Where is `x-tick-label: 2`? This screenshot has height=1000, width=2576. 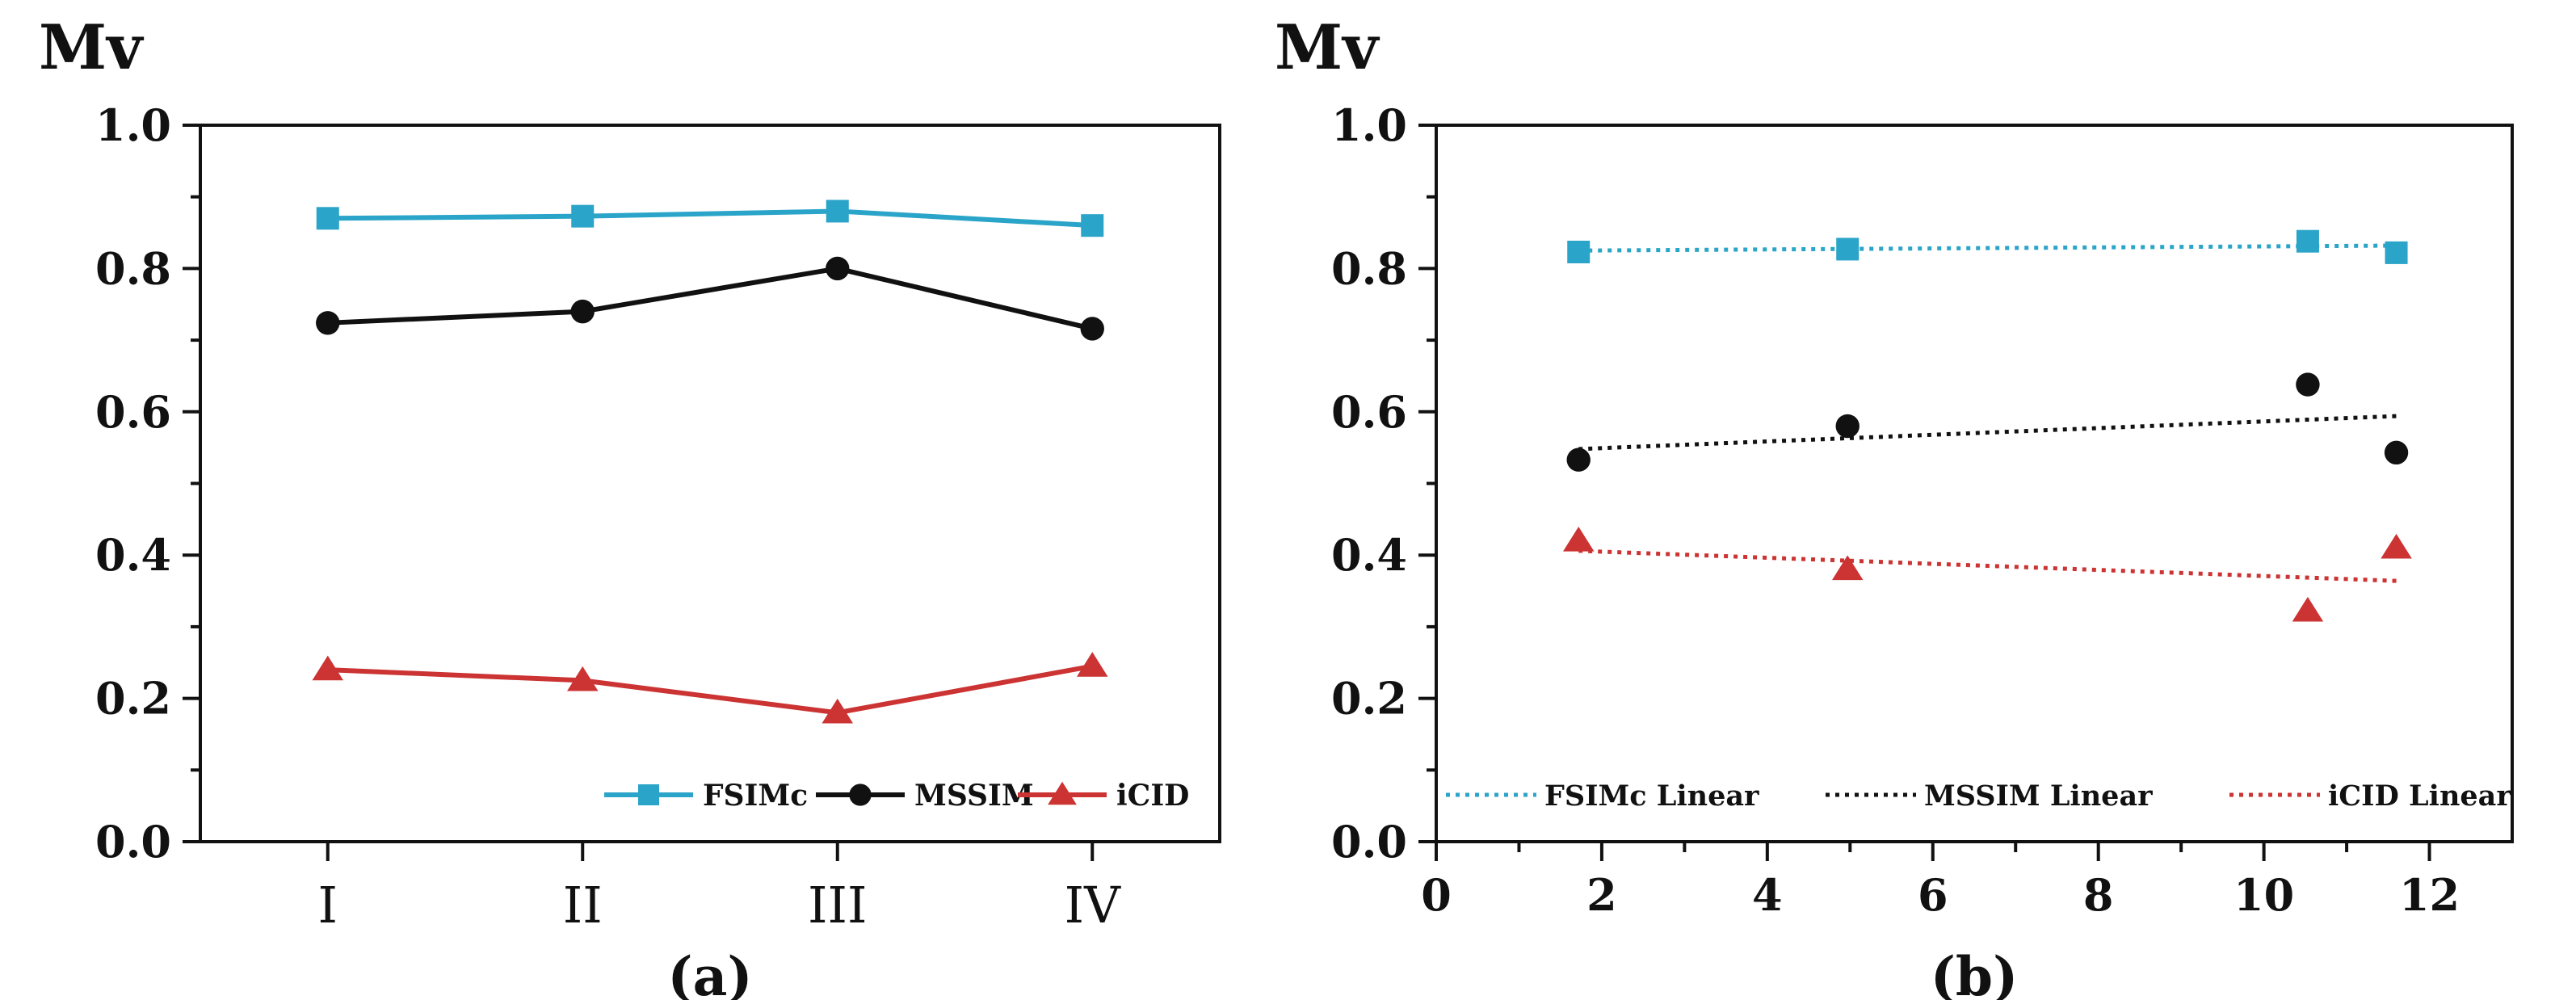
x-tick-label: 2 is located at coordinates (1601, 895).